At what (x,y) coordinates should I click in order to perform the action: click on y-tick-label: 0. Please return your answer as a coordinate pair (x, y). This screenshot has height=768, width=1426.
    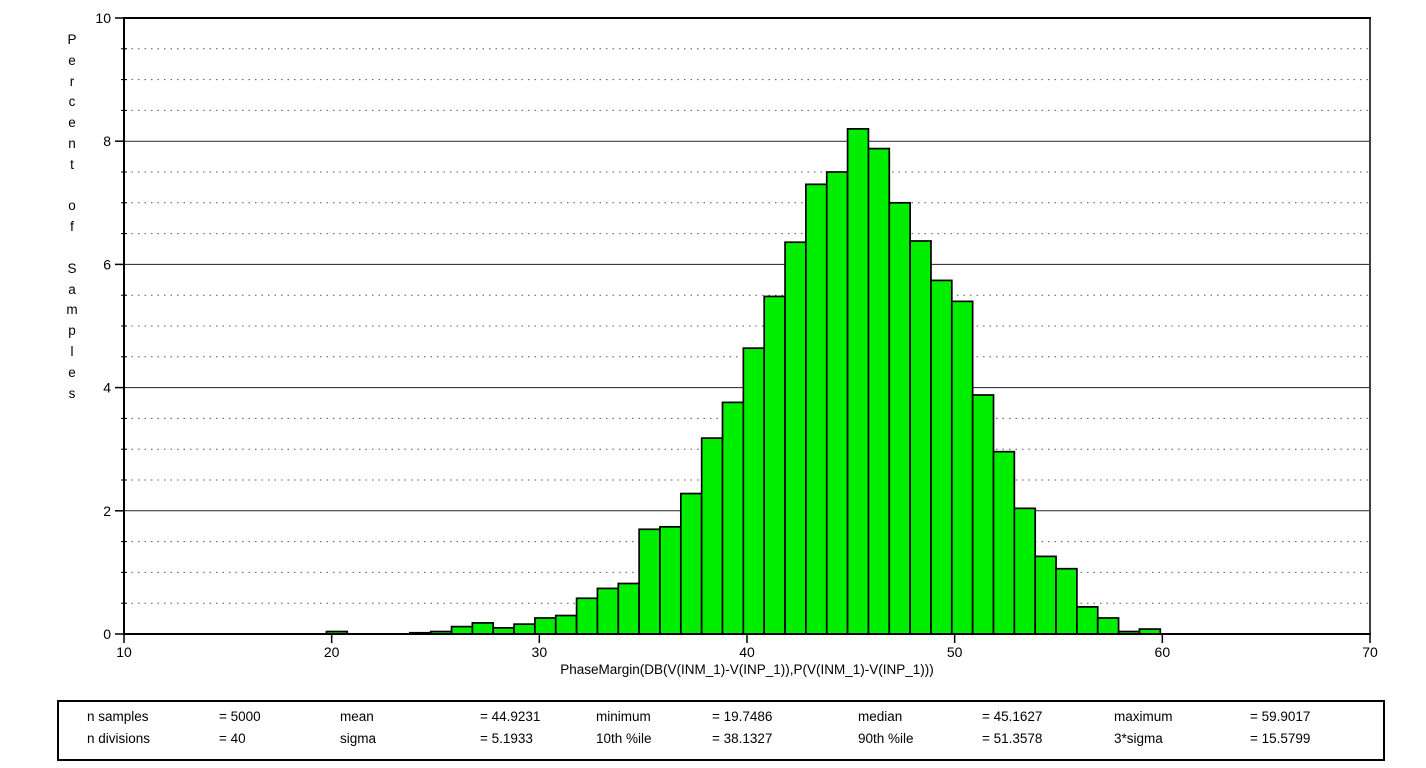
    Looking at the image, I should click on (107, 634).